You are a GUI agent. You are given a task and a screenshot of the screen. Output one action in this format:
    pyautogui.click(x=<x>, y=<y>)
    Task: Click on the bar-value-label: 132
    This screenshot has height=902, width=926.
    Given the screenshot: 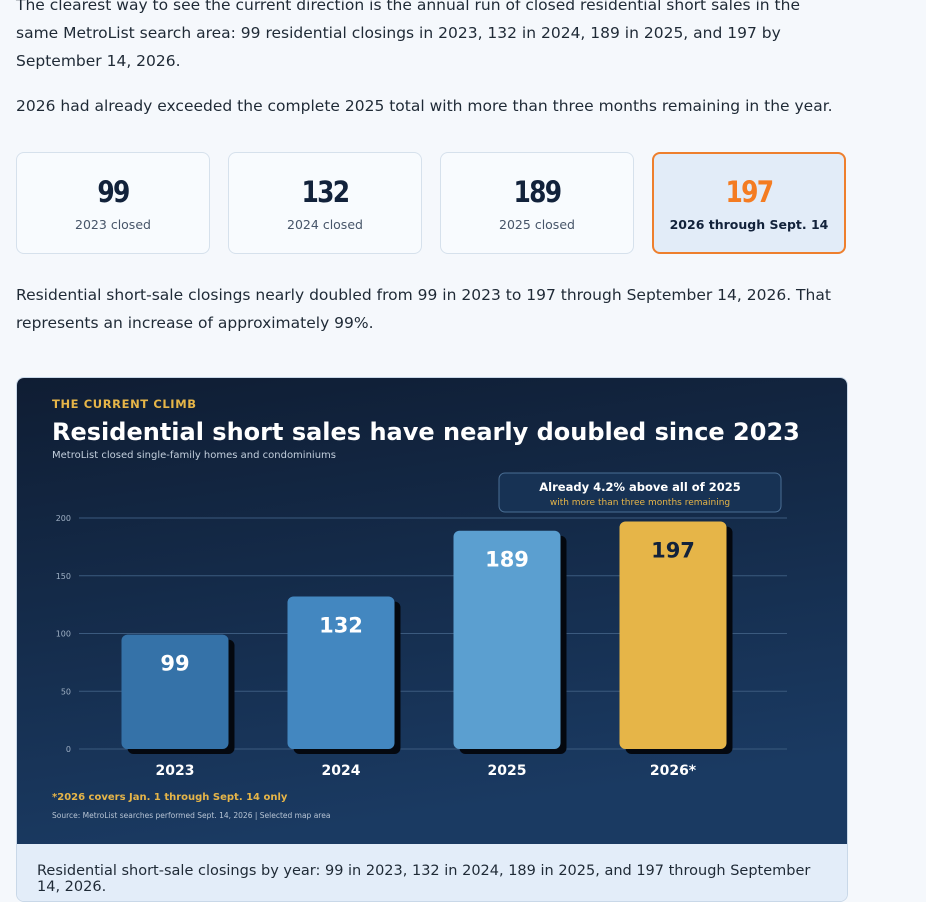 What is the action you would take?
    pyautogui.click(x=341, y=626)
    